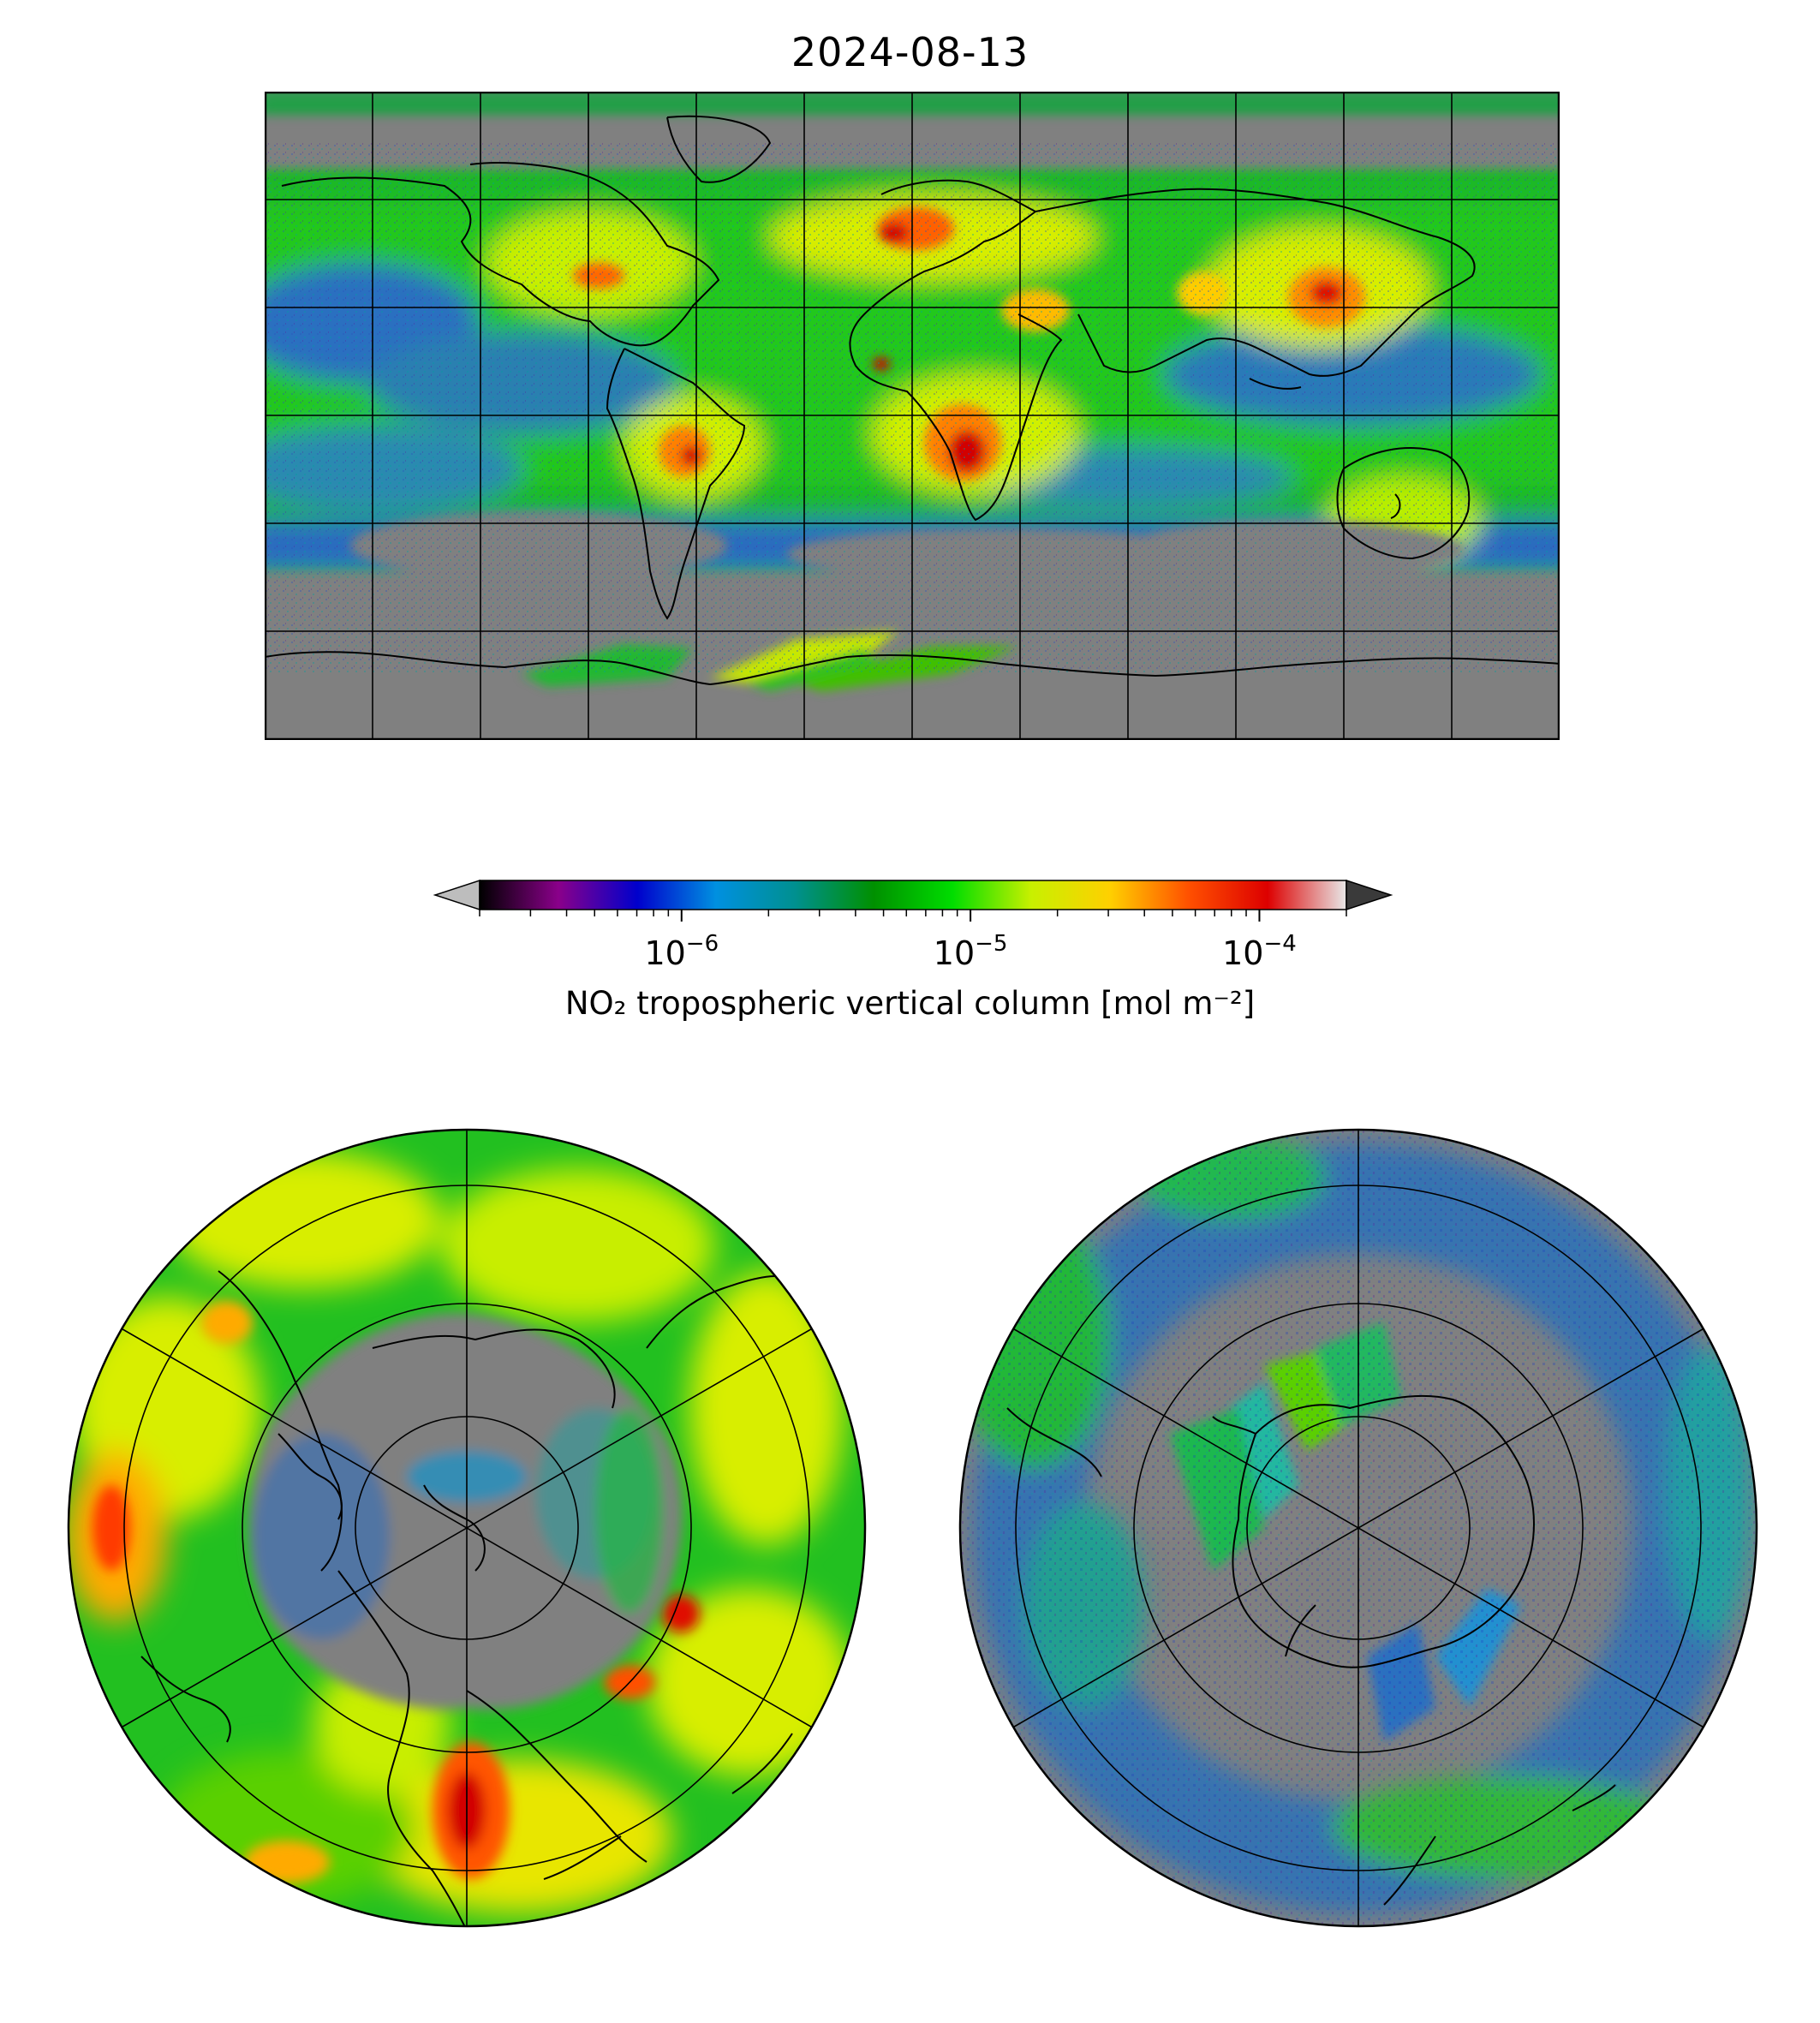 The width and height of the screenshot is (1820, 2023). Describe the element at coordinates (1259, 951) in the screenshot. I see `colorbar-tick-label: 10⁻⁴` at that location.